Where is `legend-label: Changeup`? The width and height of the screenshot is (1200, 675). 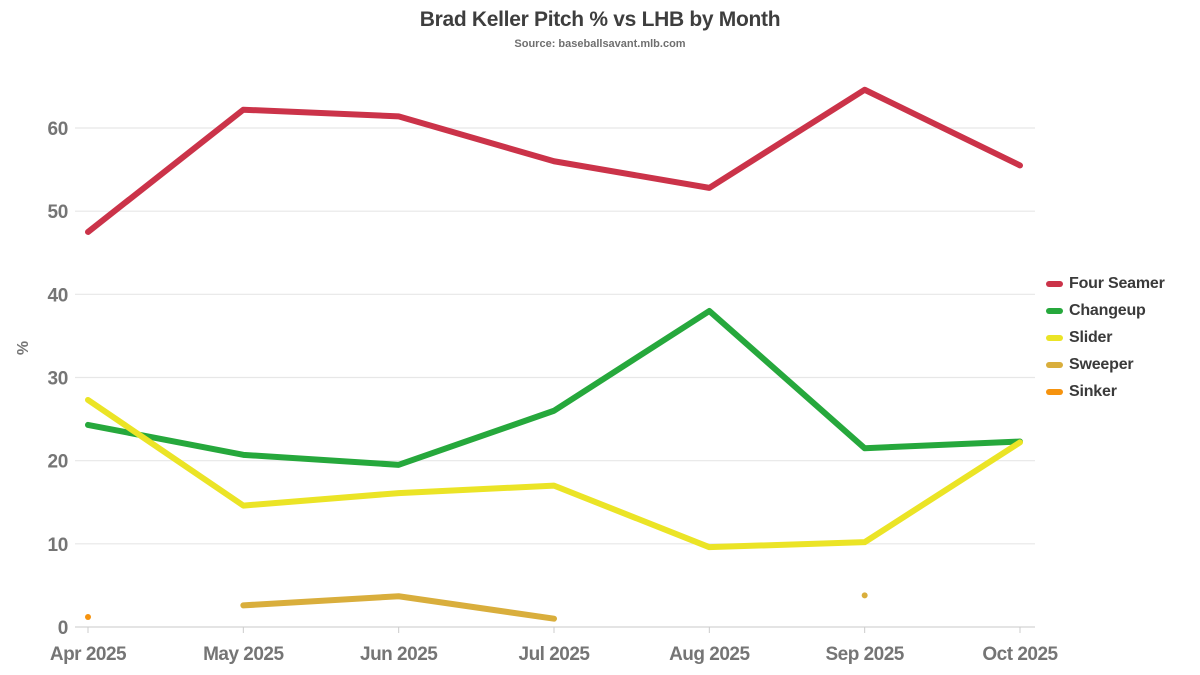 legend-label: Changeup is located at coordinates (1107, 310).